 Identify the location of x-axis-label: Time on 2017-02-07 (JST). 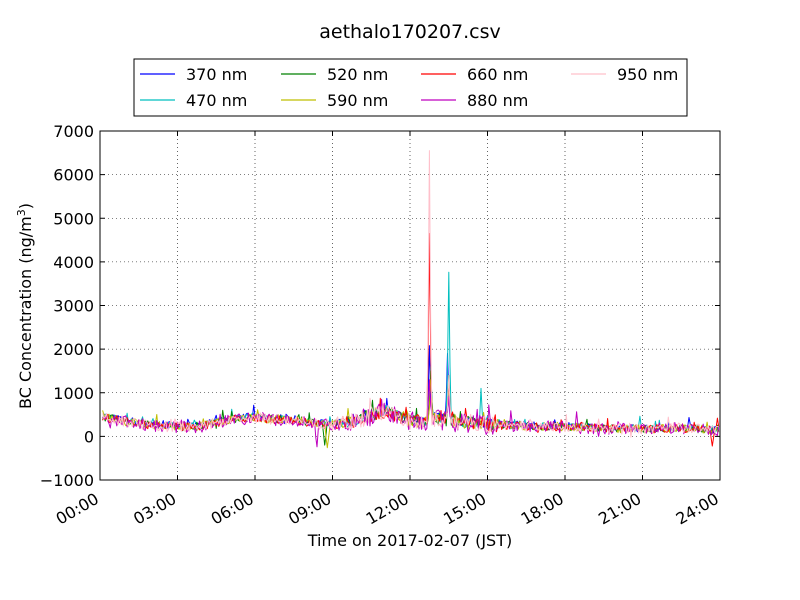
(409, 540).